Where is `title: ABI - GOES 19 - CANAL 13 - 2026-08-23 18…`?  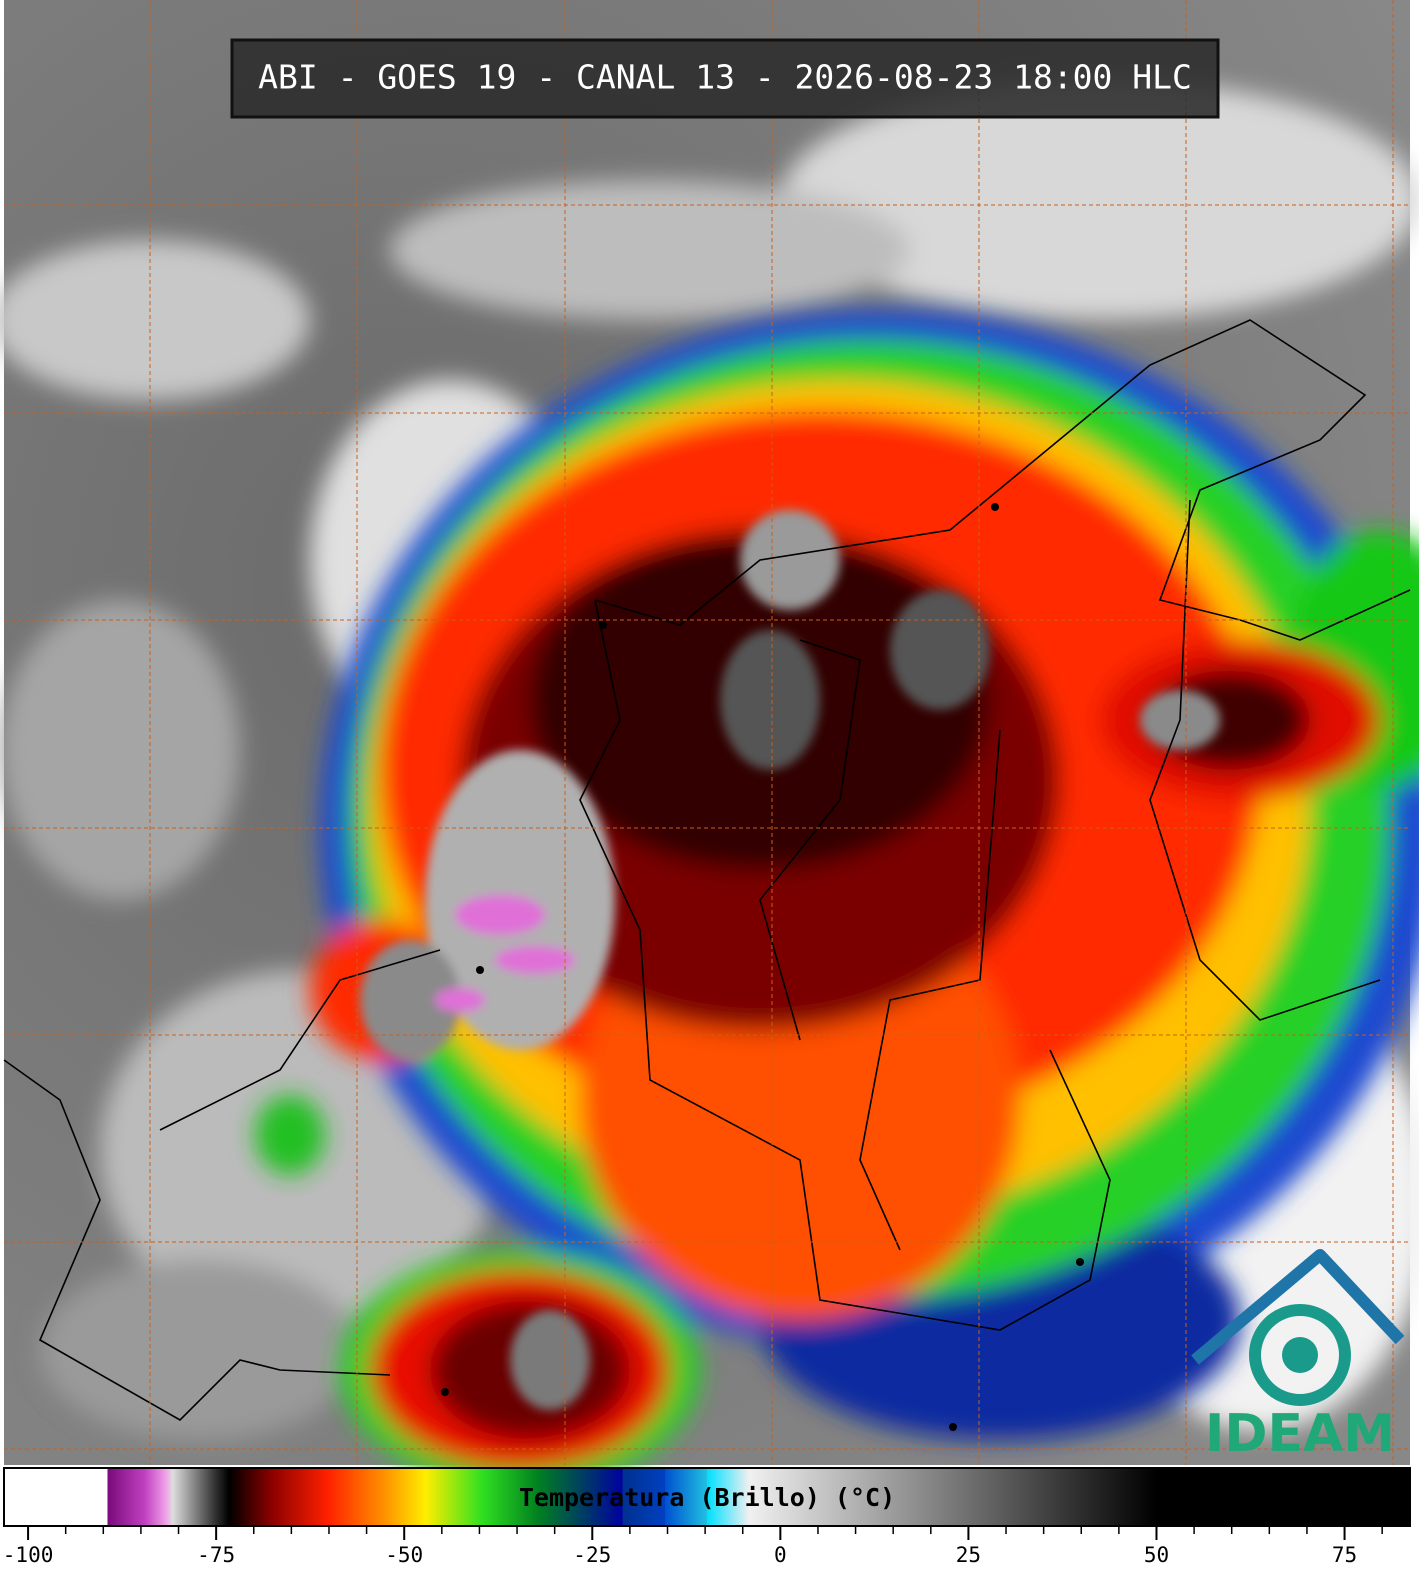 title: ABI - GOES 19 - CANAL 13 - 2026-08-23 18… is located at coordinates (725, 77).